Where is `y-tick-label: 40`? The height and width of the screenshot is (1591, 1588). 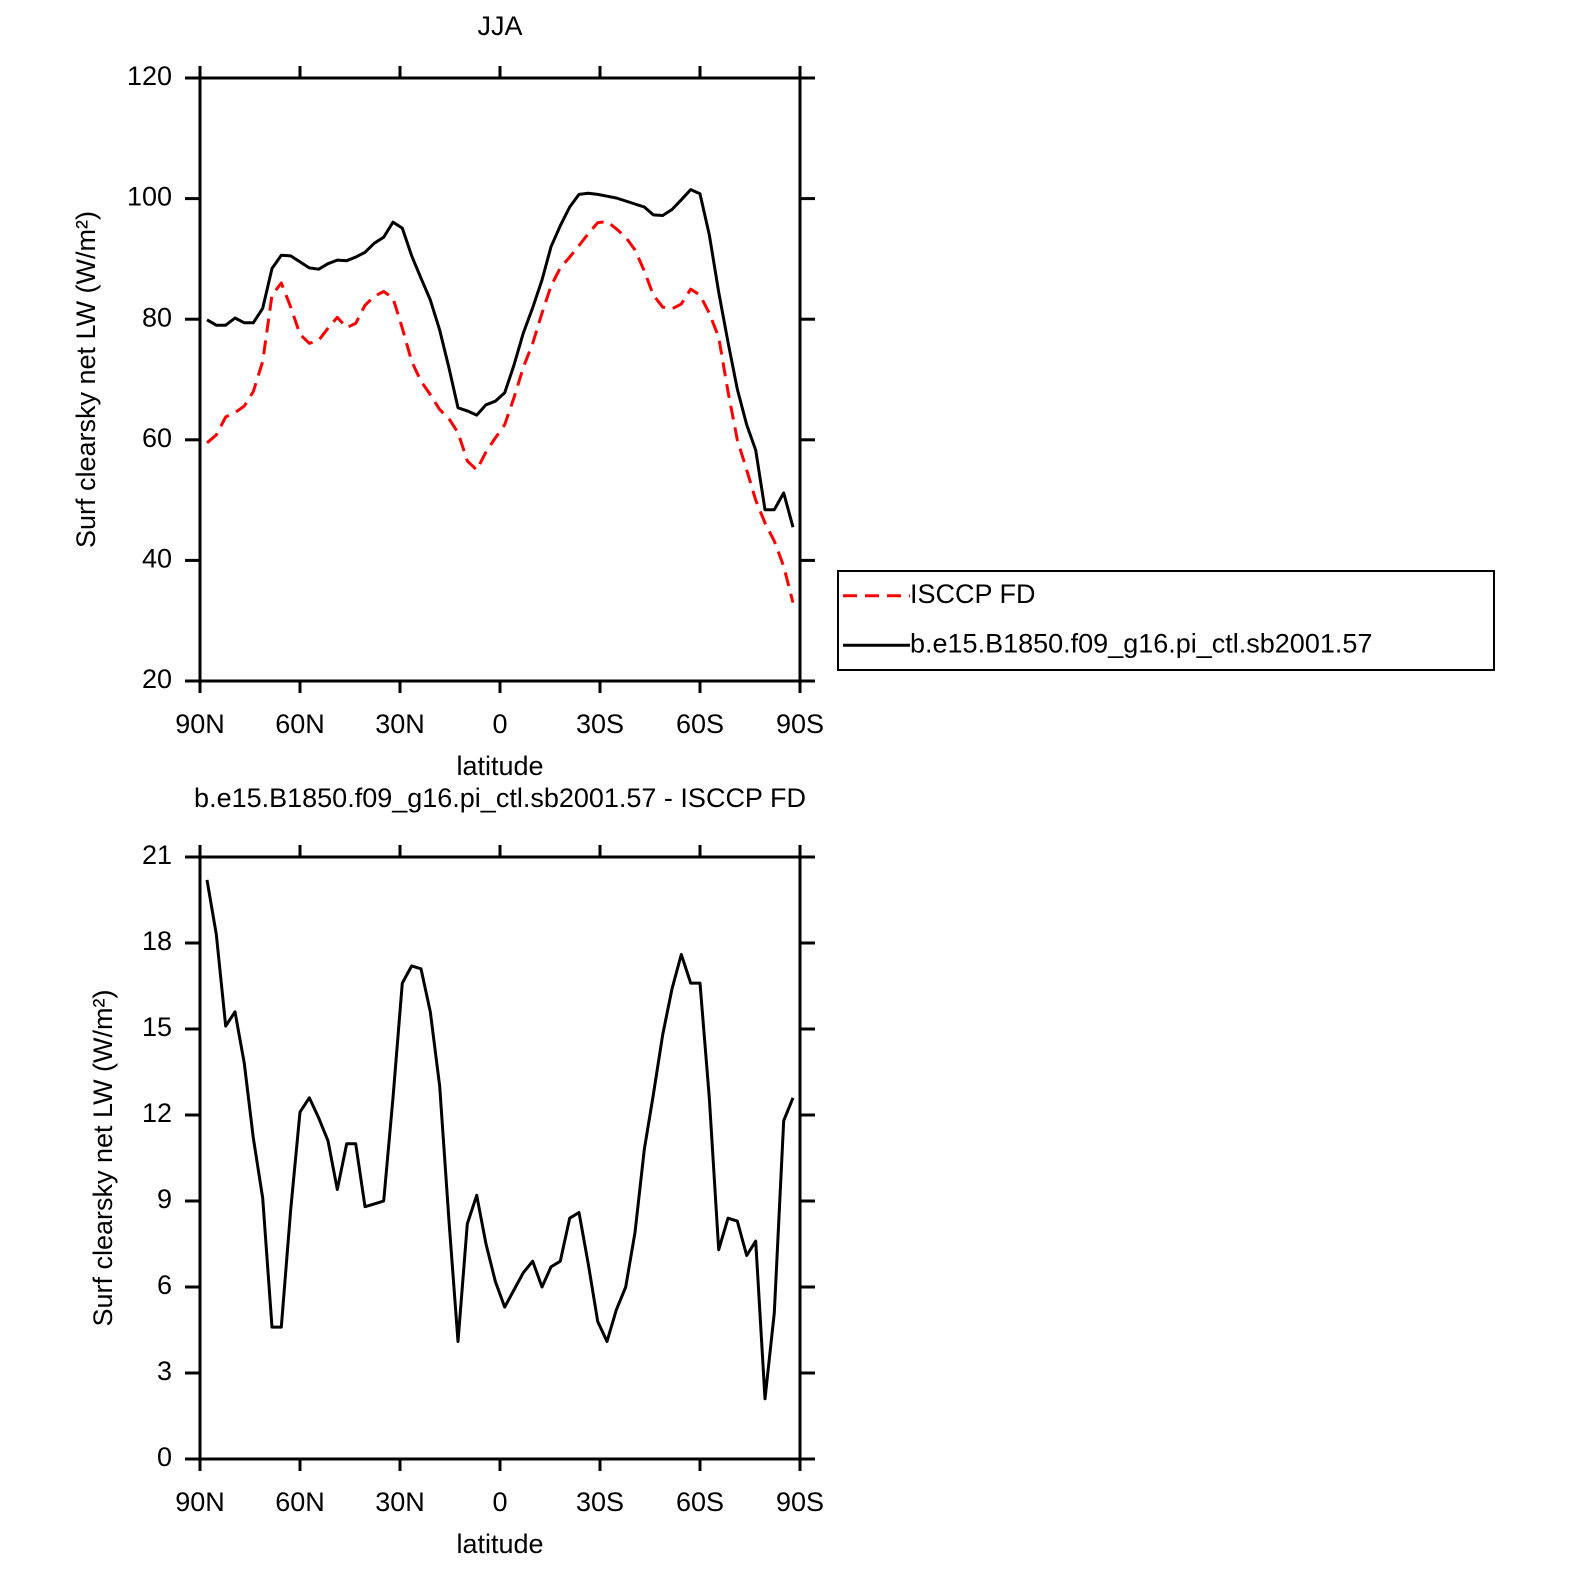 y-tick-label: 40 is located at coordinates (157, 559).